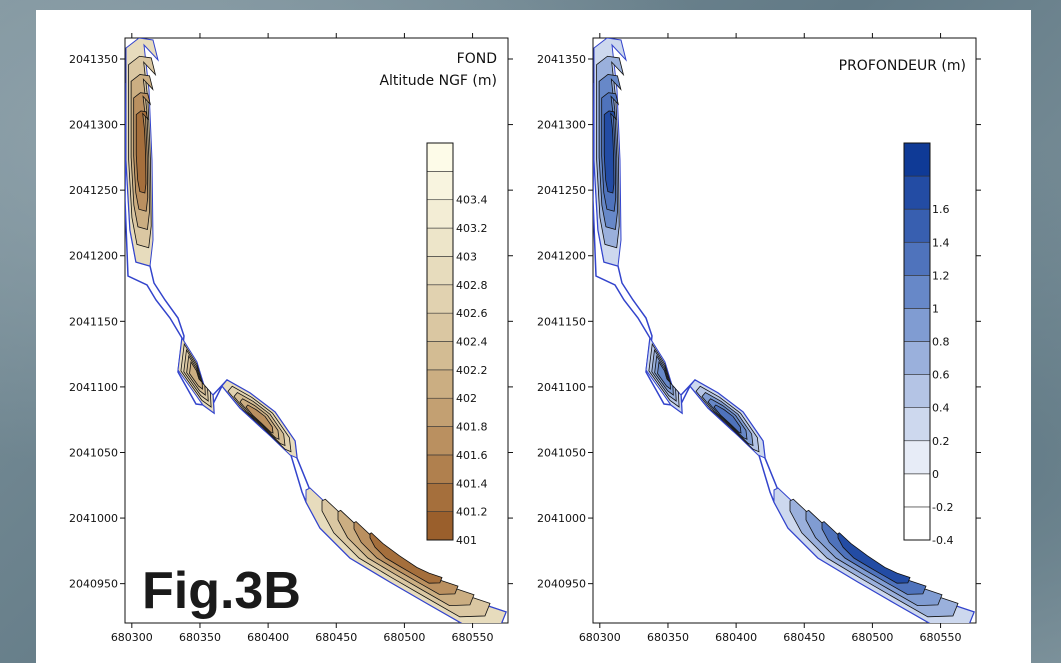  What do you see at coordinates (935, 308) in the screenshot?
I see `legend-label: 1` at bounding box center [935, 308].